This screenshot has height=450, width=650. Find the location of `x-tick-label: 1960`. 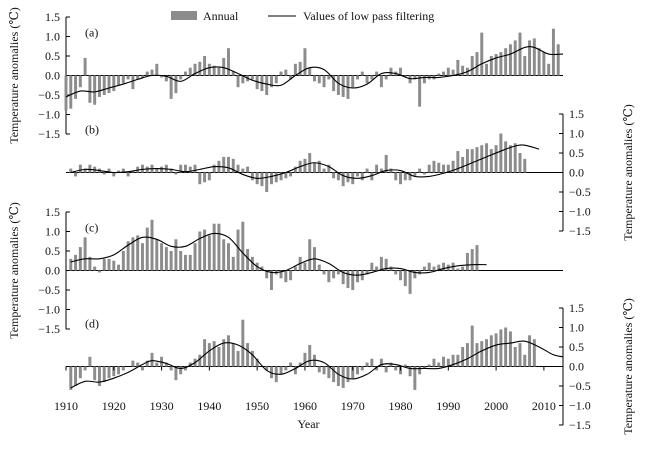

x-tick-label: 1960 is located at coordinates (305, 406).